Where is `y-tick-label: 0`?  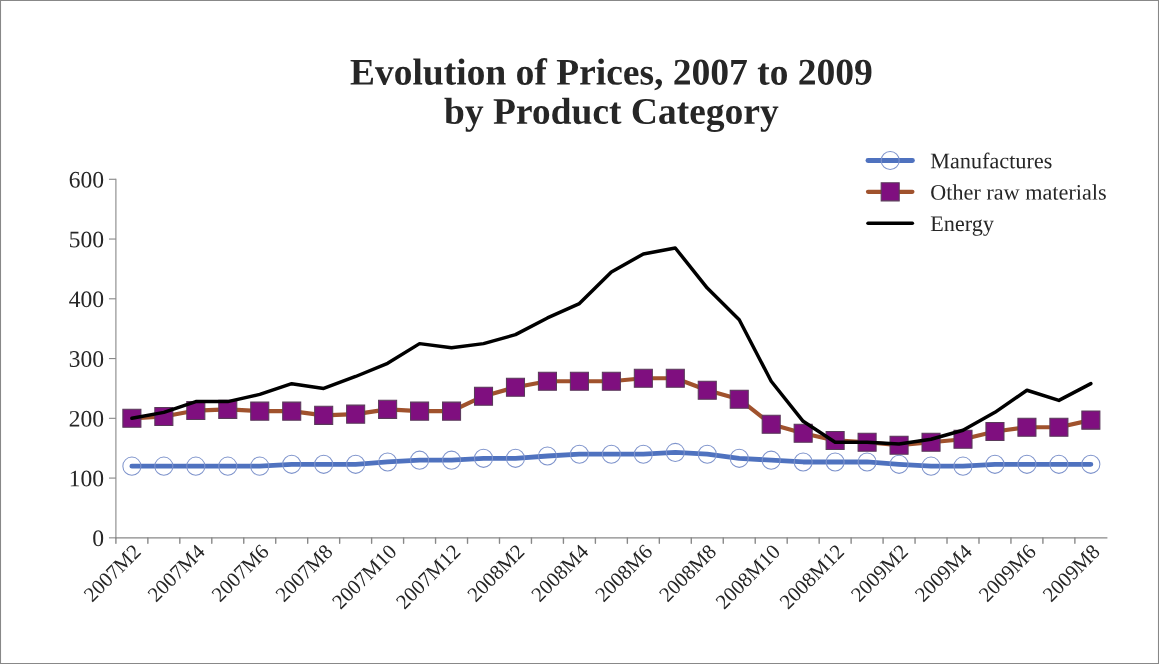 y-tick-label: 0 is located at coordinates (98, 538).